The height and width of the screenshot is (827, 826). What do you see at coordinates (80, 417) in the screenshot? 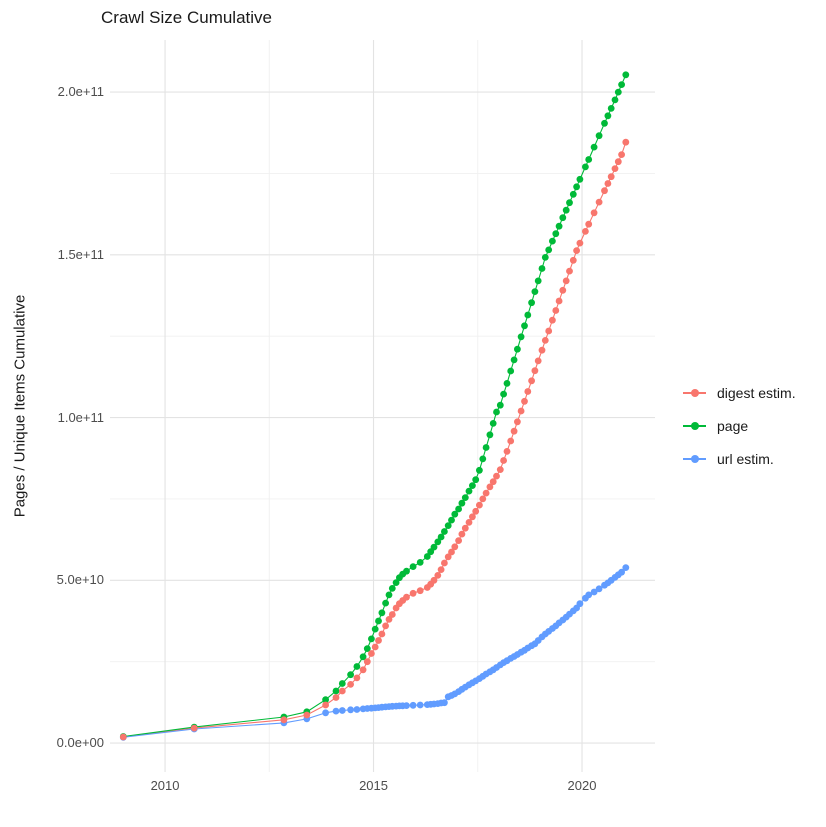
I see `y-tick-label: 1.0e+11` at bounding box center [80, 417].